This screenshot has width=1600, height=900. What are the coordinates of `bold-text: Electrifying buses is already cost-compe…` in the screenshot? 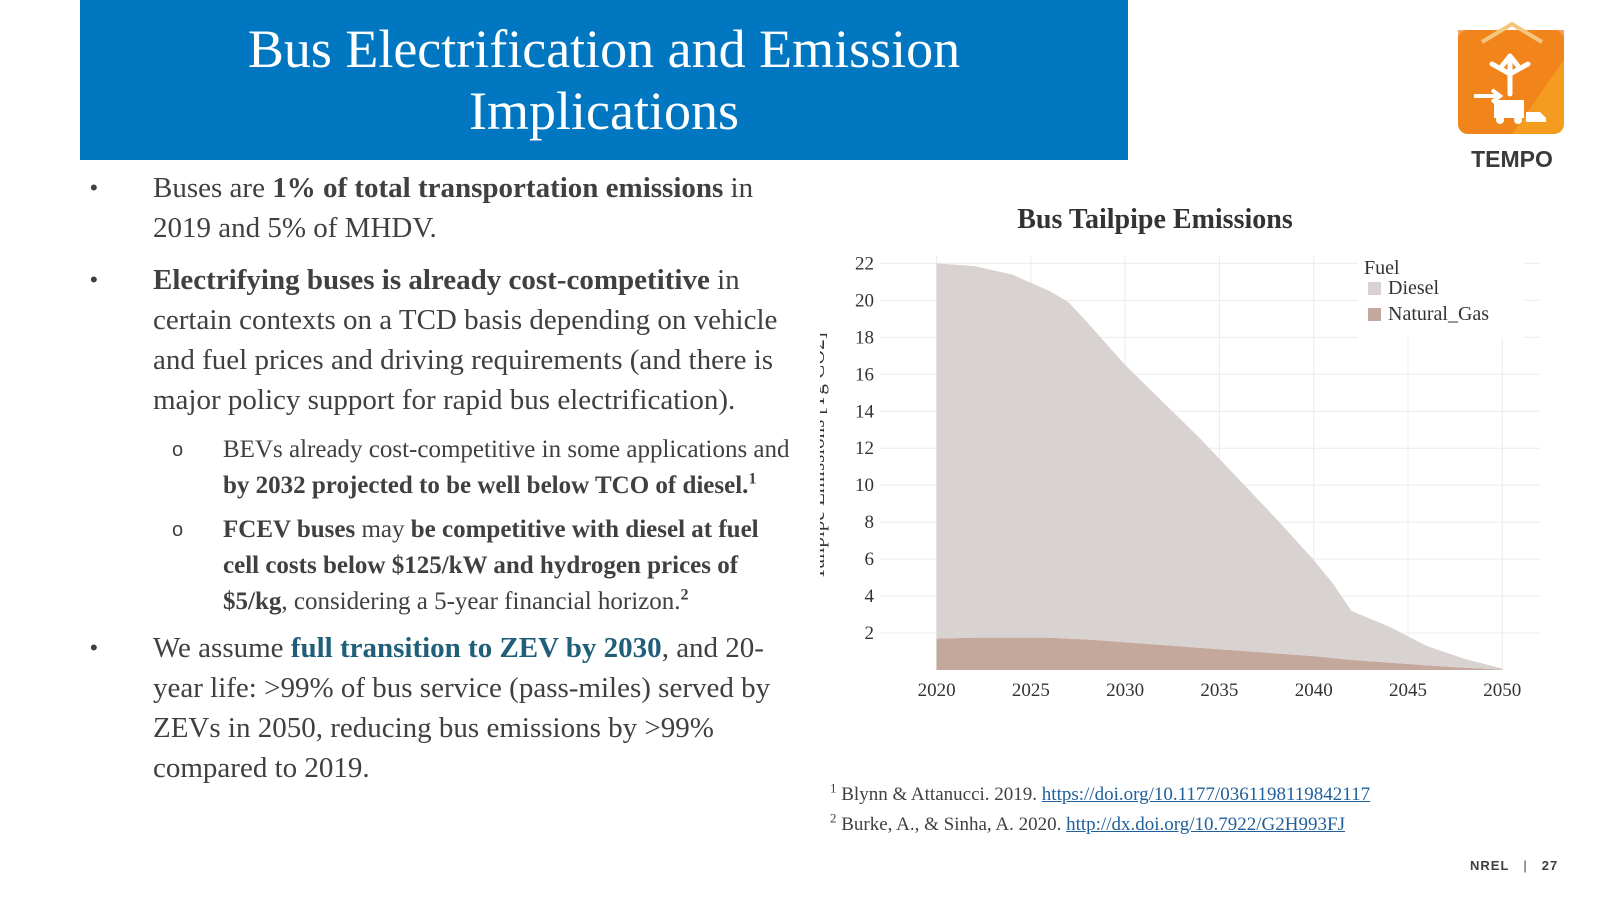 It's located at (431, 280).